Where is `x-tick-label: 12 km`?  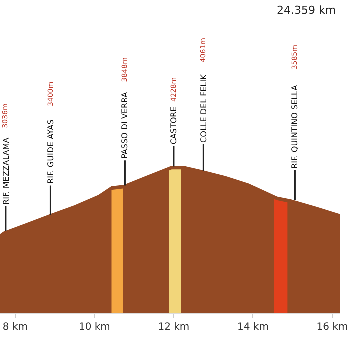 x-tick-label: 12 km is located at coordinates (174, 327).